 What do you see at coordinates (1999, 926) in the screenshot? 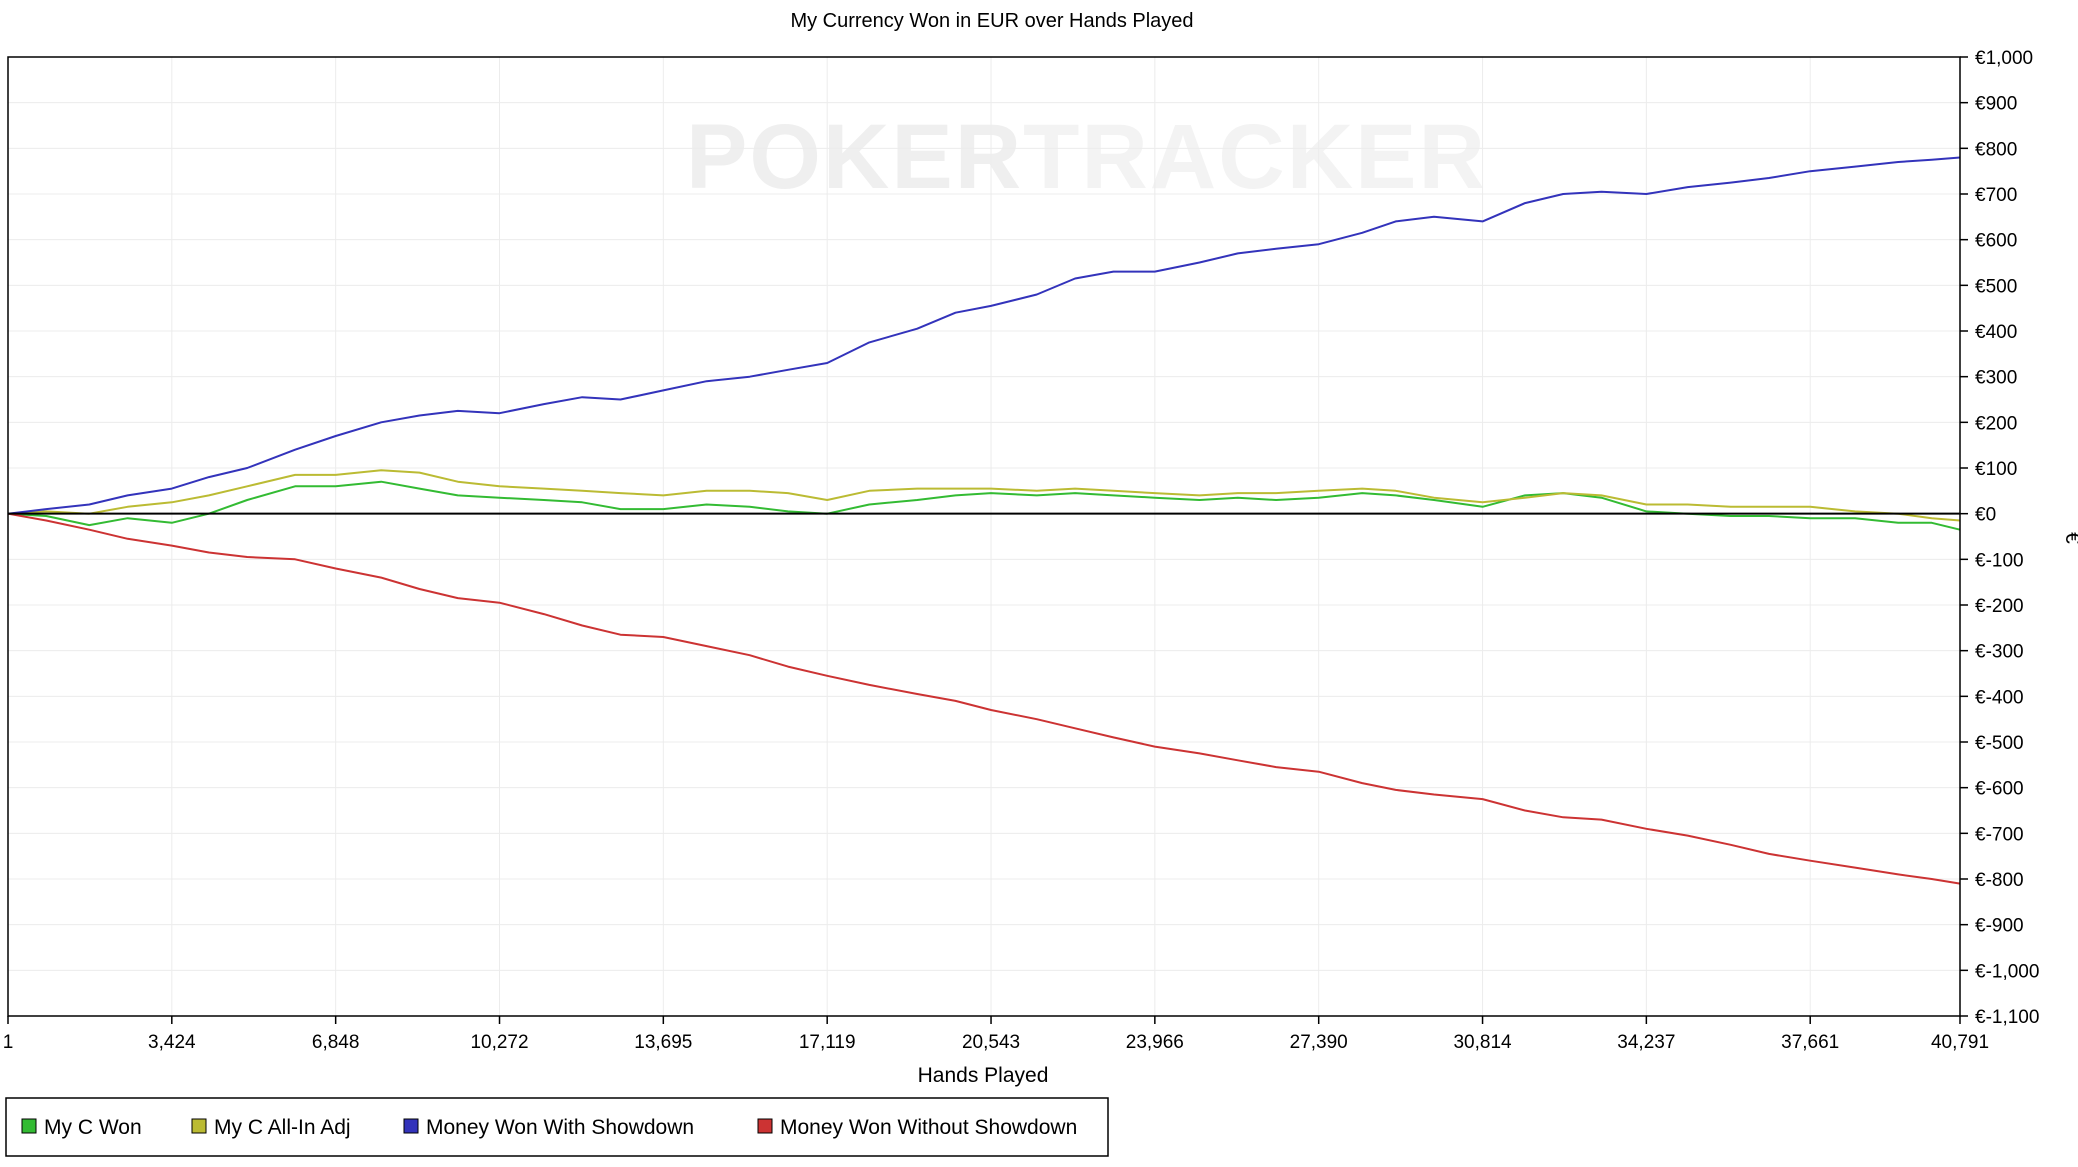
I see `y-tick-label: €-900` at bounding box center [1999, 926].